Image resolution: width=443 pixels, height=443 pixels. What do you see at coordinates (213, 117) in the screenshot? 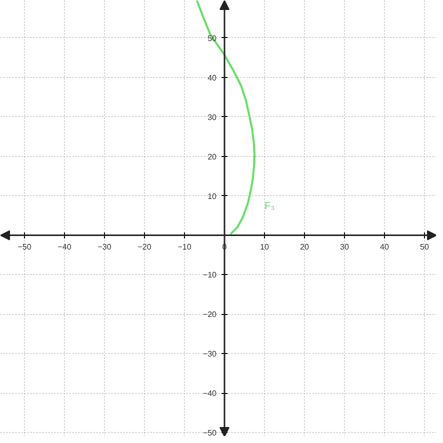
I see `y-tick-label: 30` at bounding box center [213, 117].